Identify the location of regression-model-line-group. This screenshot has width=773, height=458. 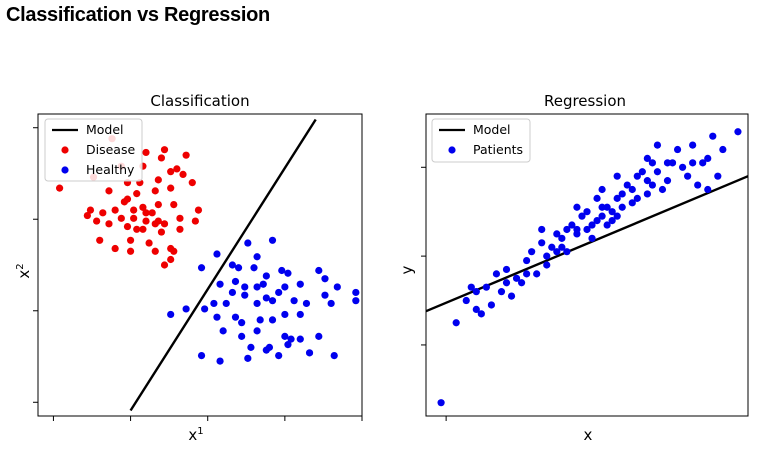
(587, 244).